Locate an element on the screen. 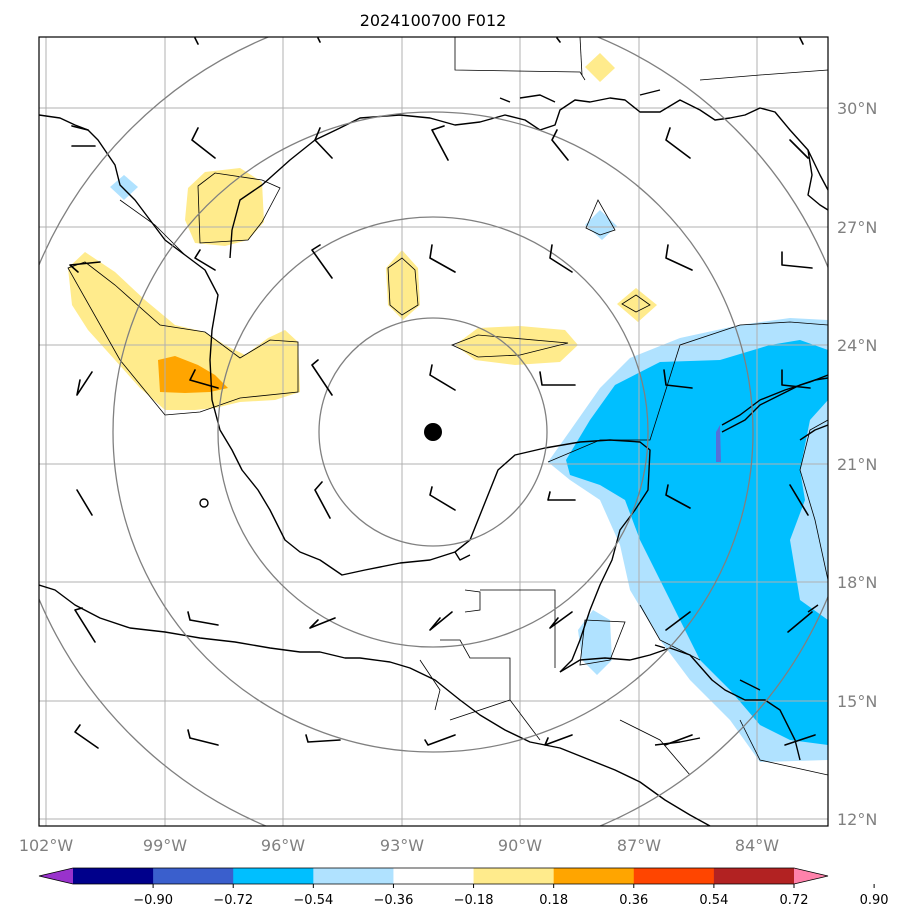 This screenshot has width=899, height=924. lon-label-102: 102°W is located at coordinates (46, 845).